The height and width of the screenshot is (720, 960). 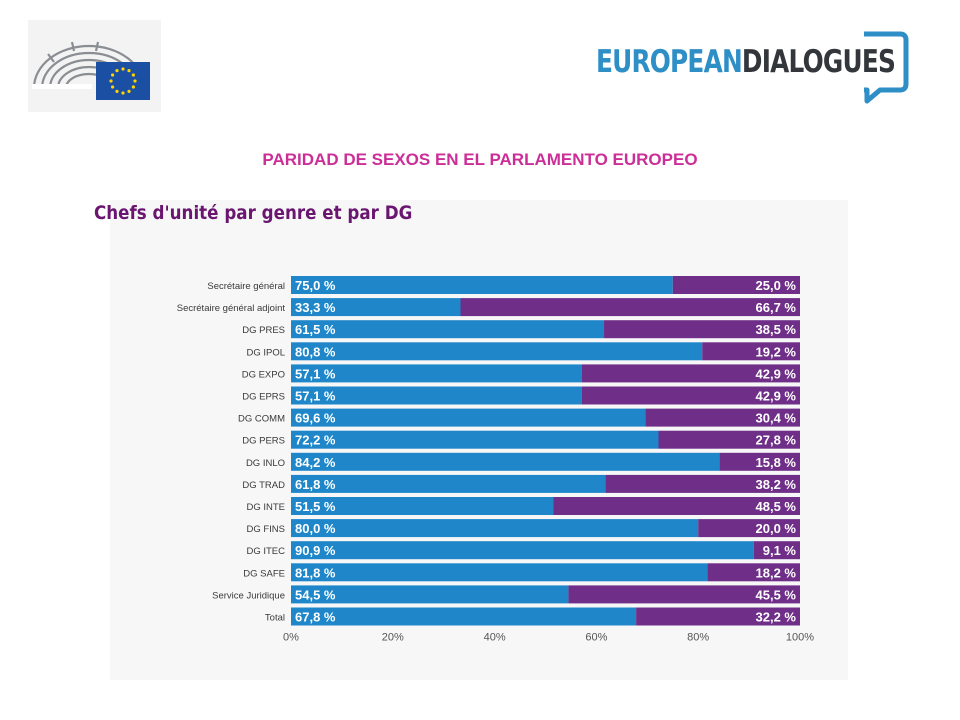 What do you see at coordinates (776, 418) in the screenshot?
I see `data-label-series-b: 30,4 %` at bounding box center [776, 418].